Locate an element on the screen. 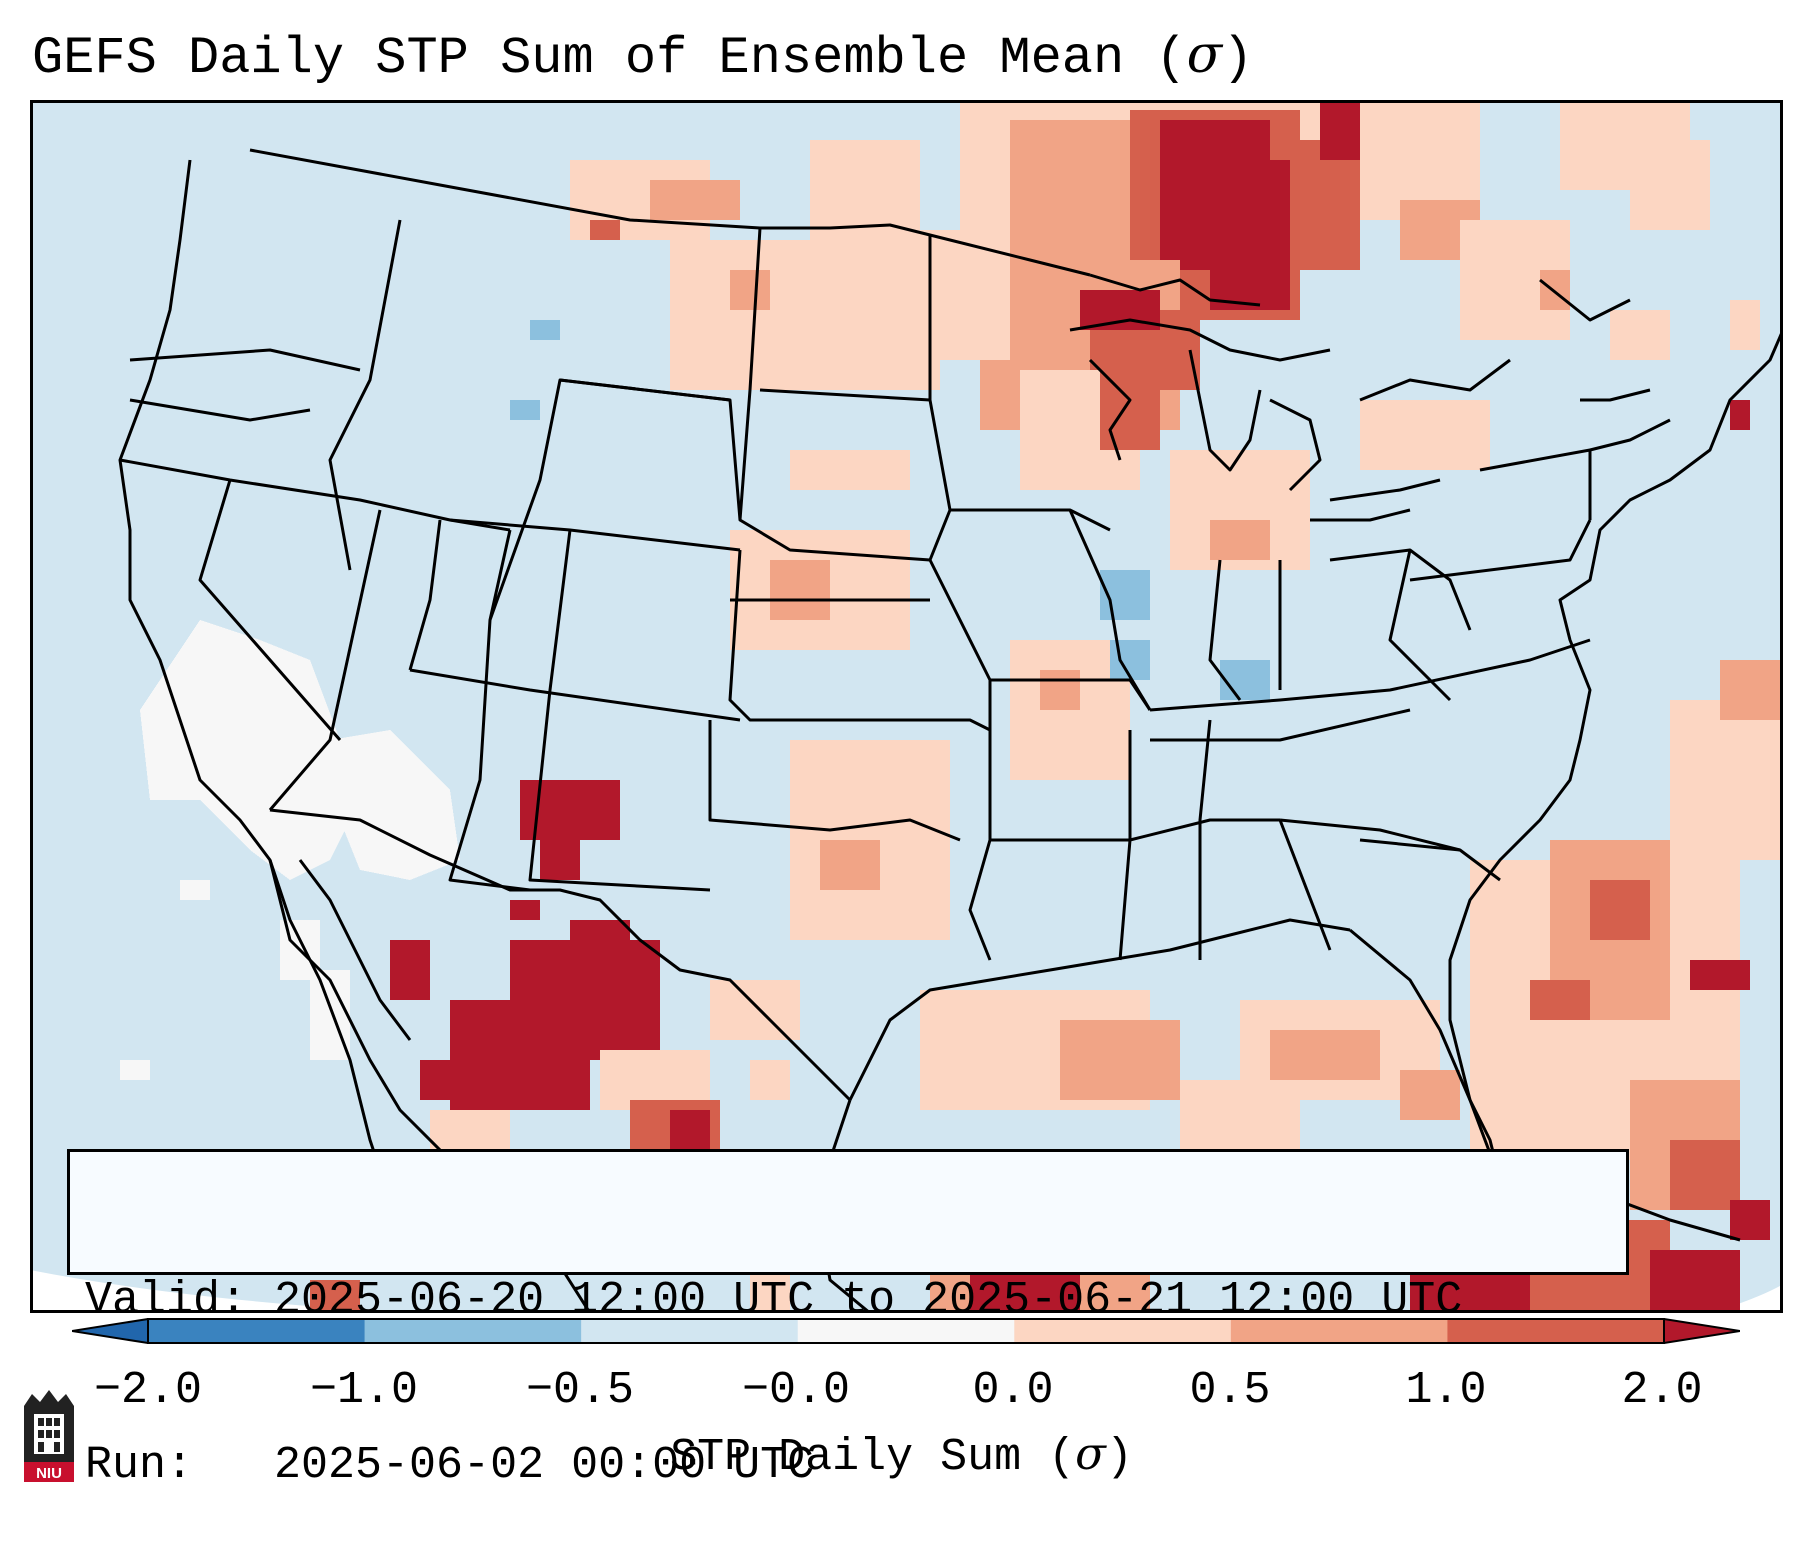 This screenshot has height=1548, width=1803. niu-shield-icon: NIU is located at coordinates (49, 1436).